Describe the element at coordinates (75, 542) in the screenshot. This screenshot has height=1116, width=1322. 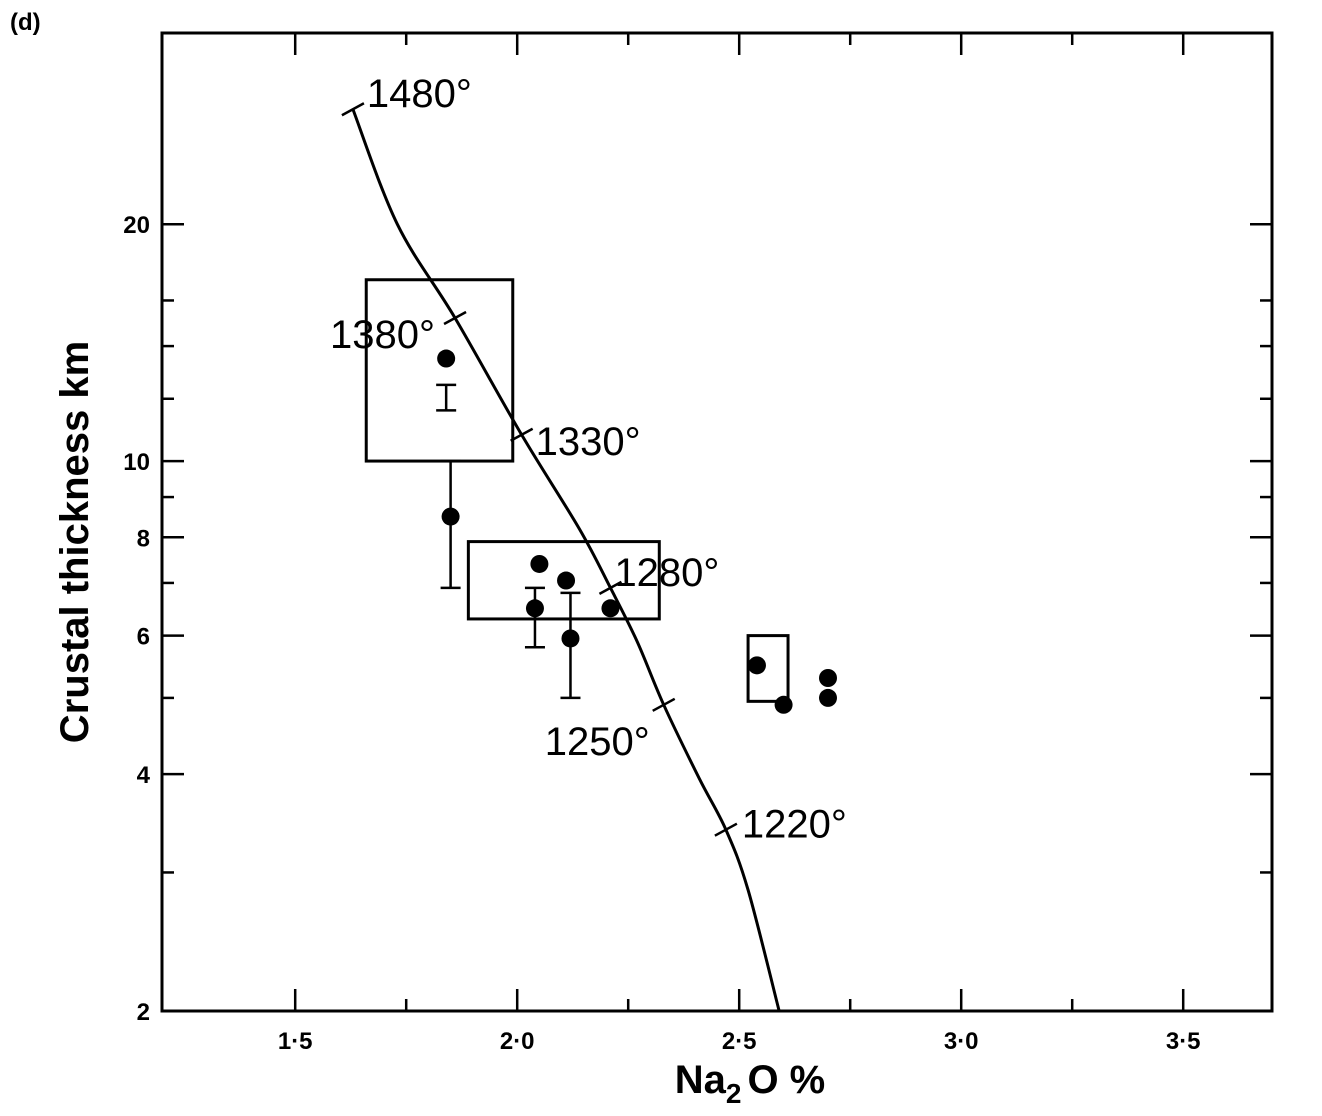
I see `y-axis-title: Crustal thickness km` at that location.